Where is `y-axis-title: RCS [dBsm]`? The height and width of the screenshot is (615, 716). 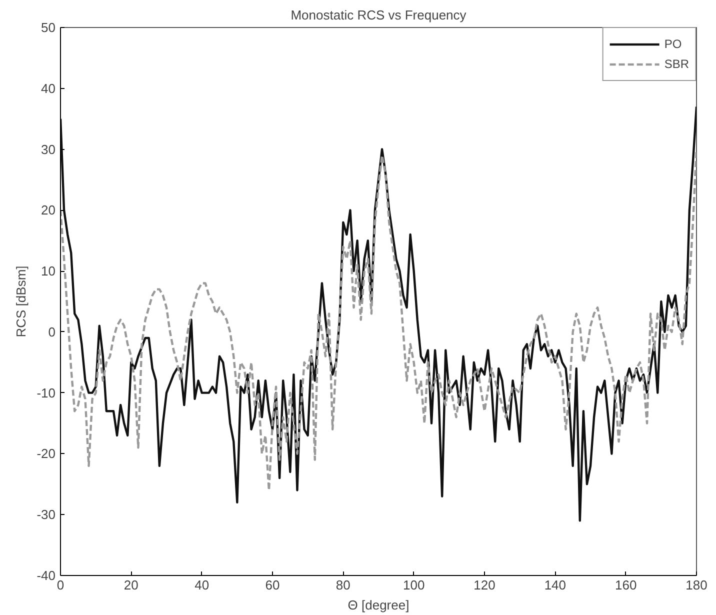
y-axis-title: RCS [dBsm] is located at coordinates (21, 302).